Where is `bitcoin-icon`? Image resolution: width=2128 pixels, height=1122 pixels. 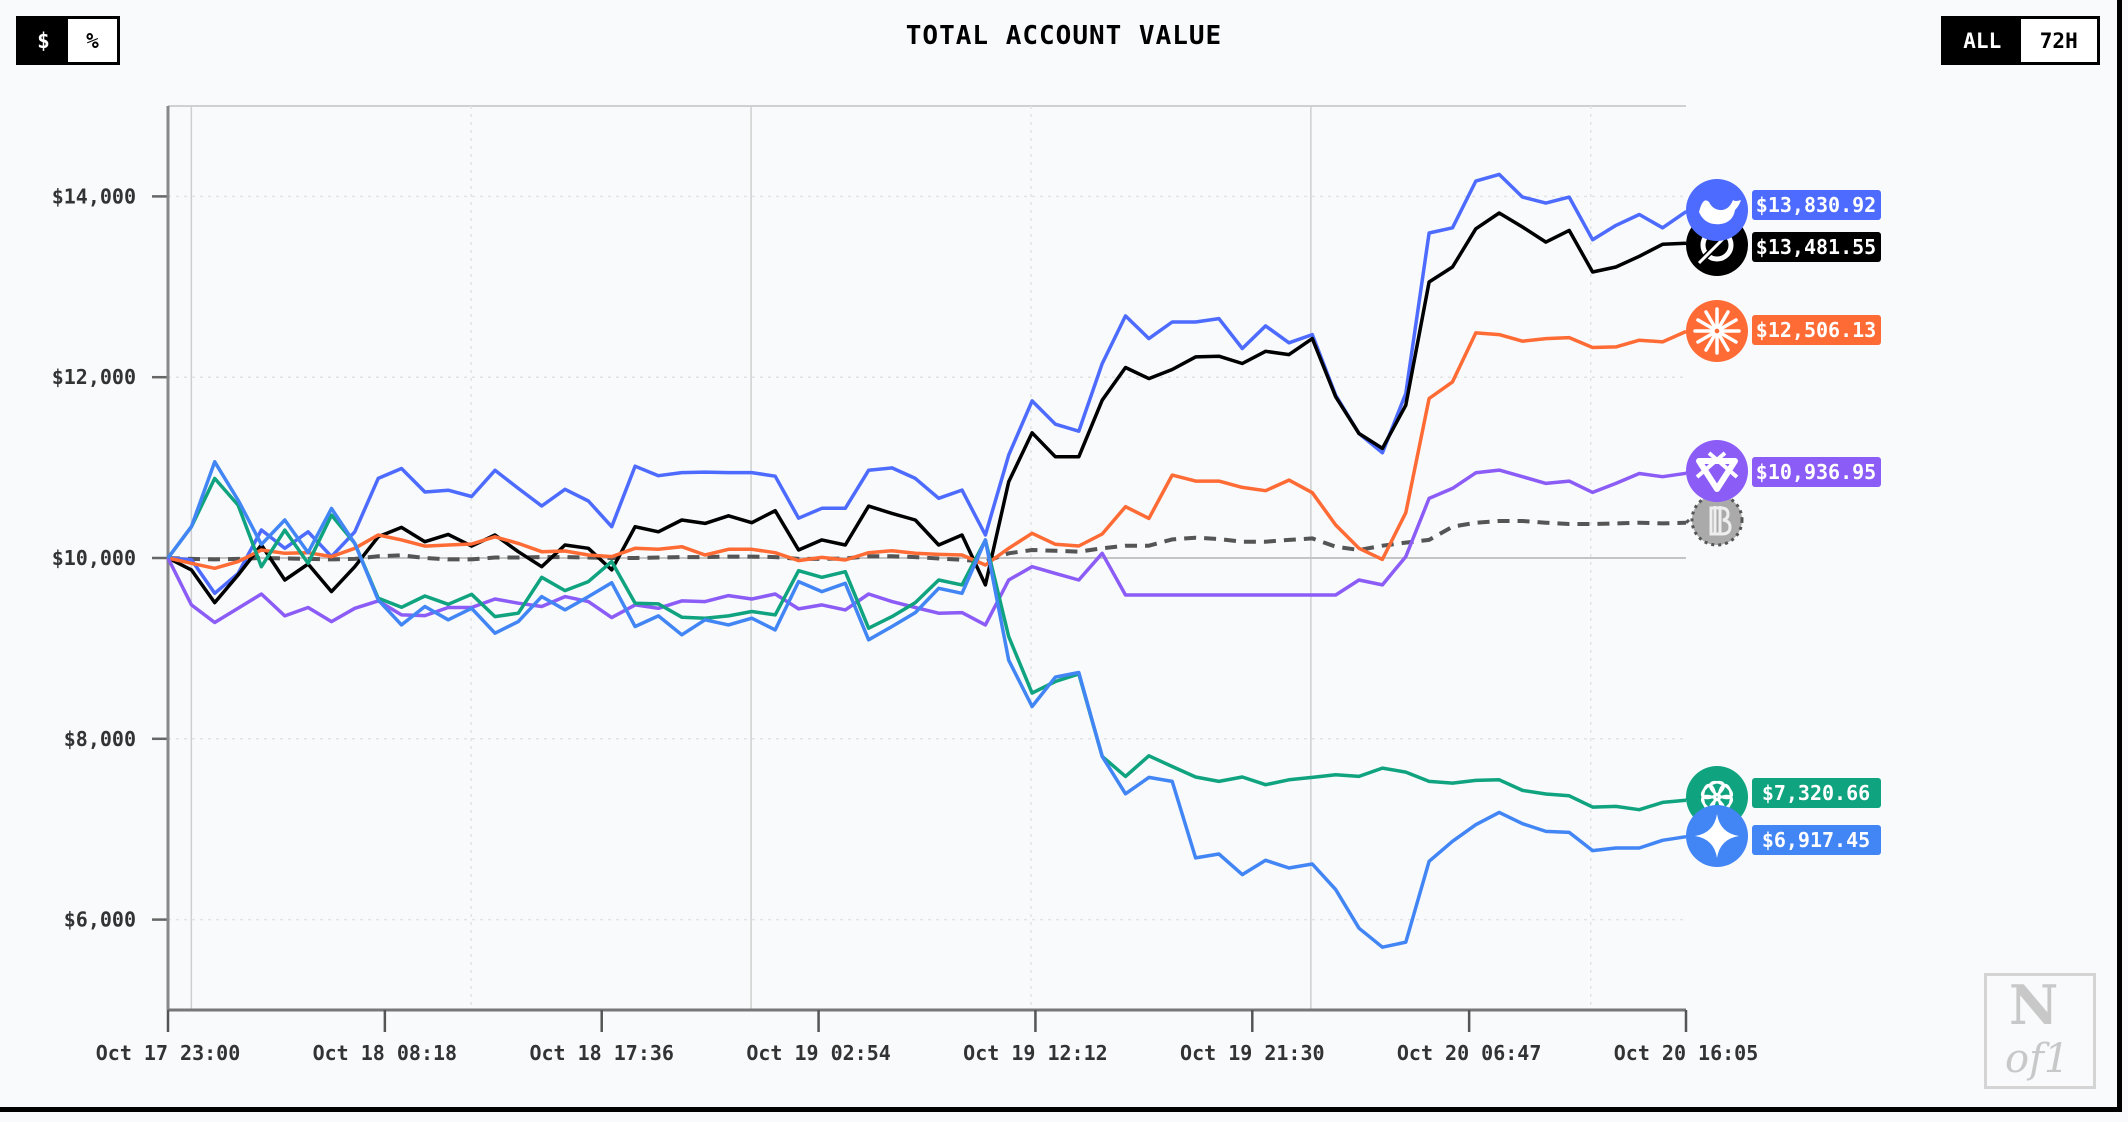 bitcoin-icon is located at coordinates (1717, 520).